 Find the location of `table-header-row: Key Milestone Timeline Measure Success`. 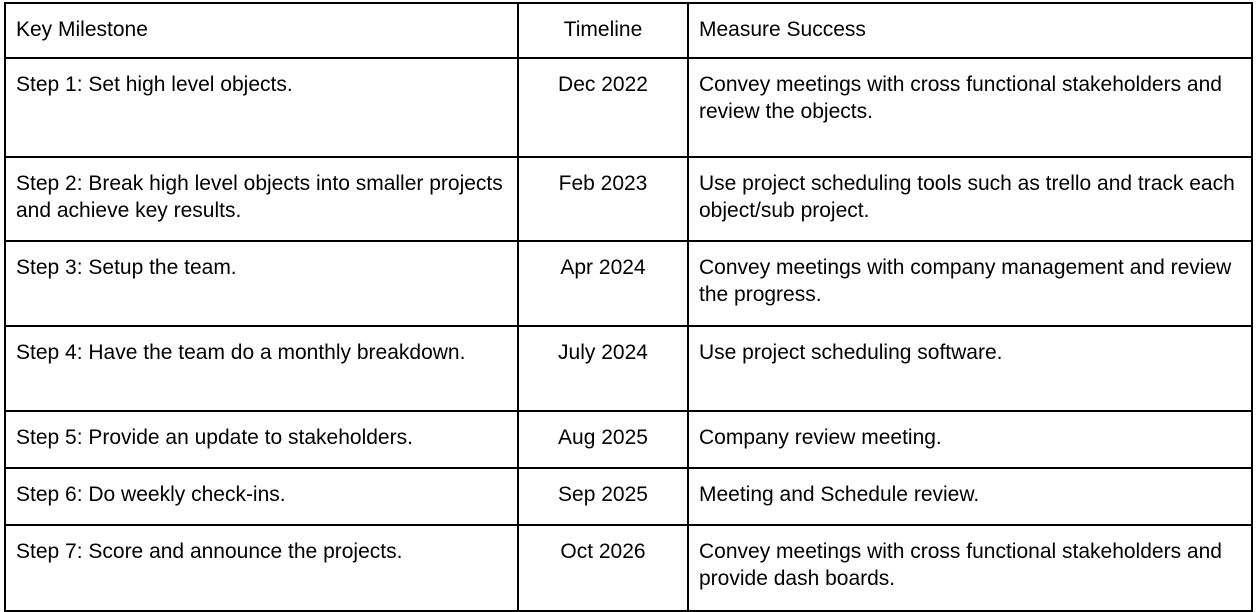

table-header-row: Key Milestone Timeline Measure Success is located at coordinates (628, 30).